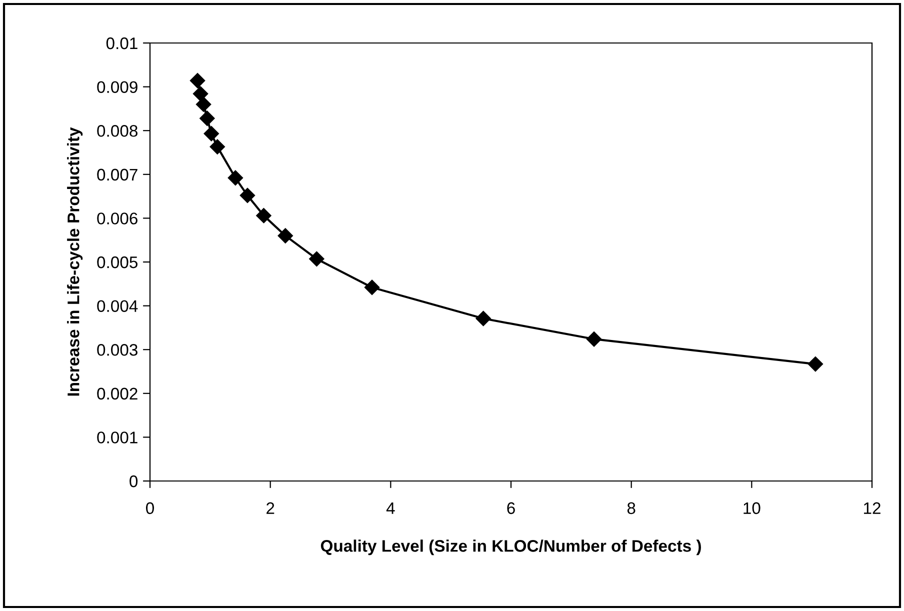 This screenshot has height=611, width=904. I want to click on y-tick-label: 0.005, so click(117, 262).